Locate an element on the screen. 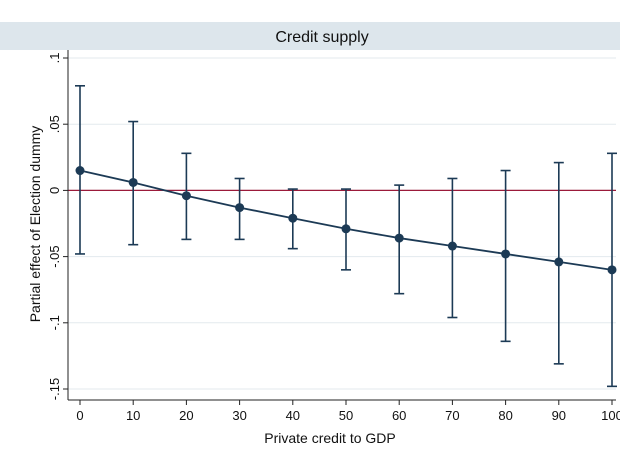  x-tick-label: 50 is located at coordinates (346, 415).